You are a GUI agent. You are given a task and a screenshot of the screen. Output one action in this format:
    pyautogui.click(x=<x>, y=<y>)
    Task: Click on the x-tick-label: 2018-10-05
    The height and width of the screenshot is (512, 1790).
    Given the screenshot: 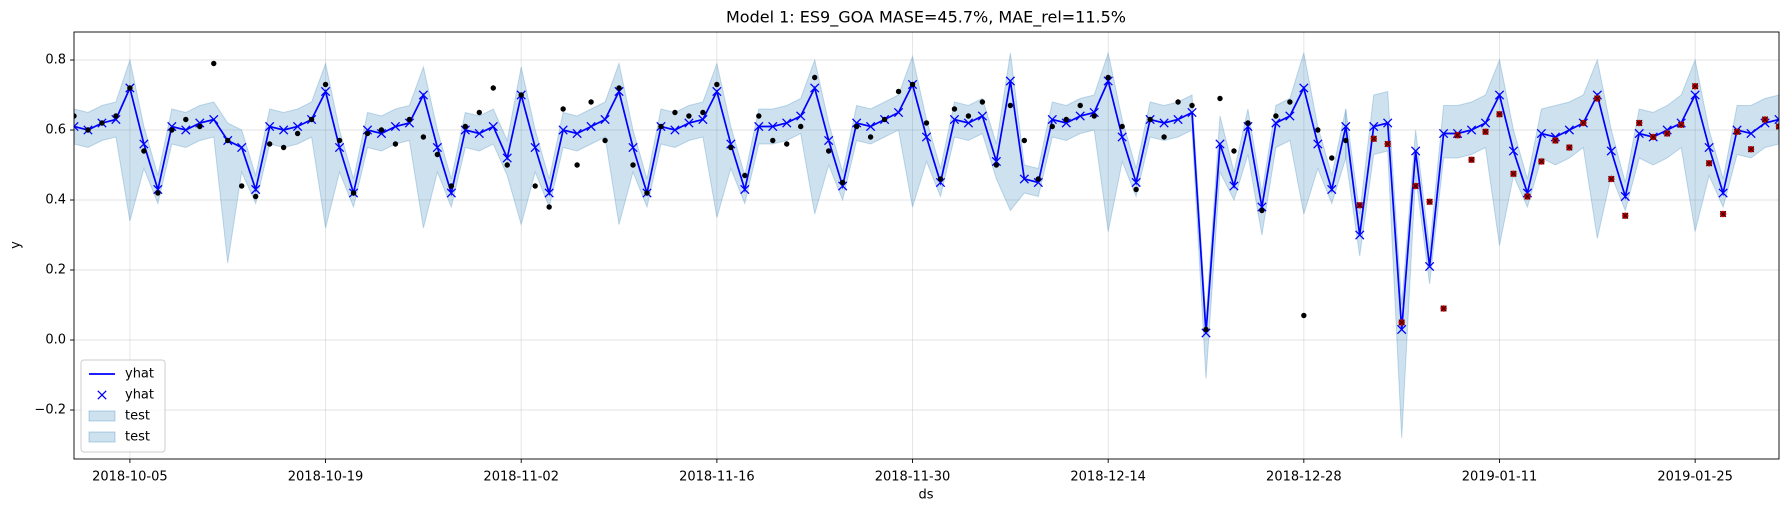 What is the action you would take?
    pyautogui.click(x=130, y=477)
    